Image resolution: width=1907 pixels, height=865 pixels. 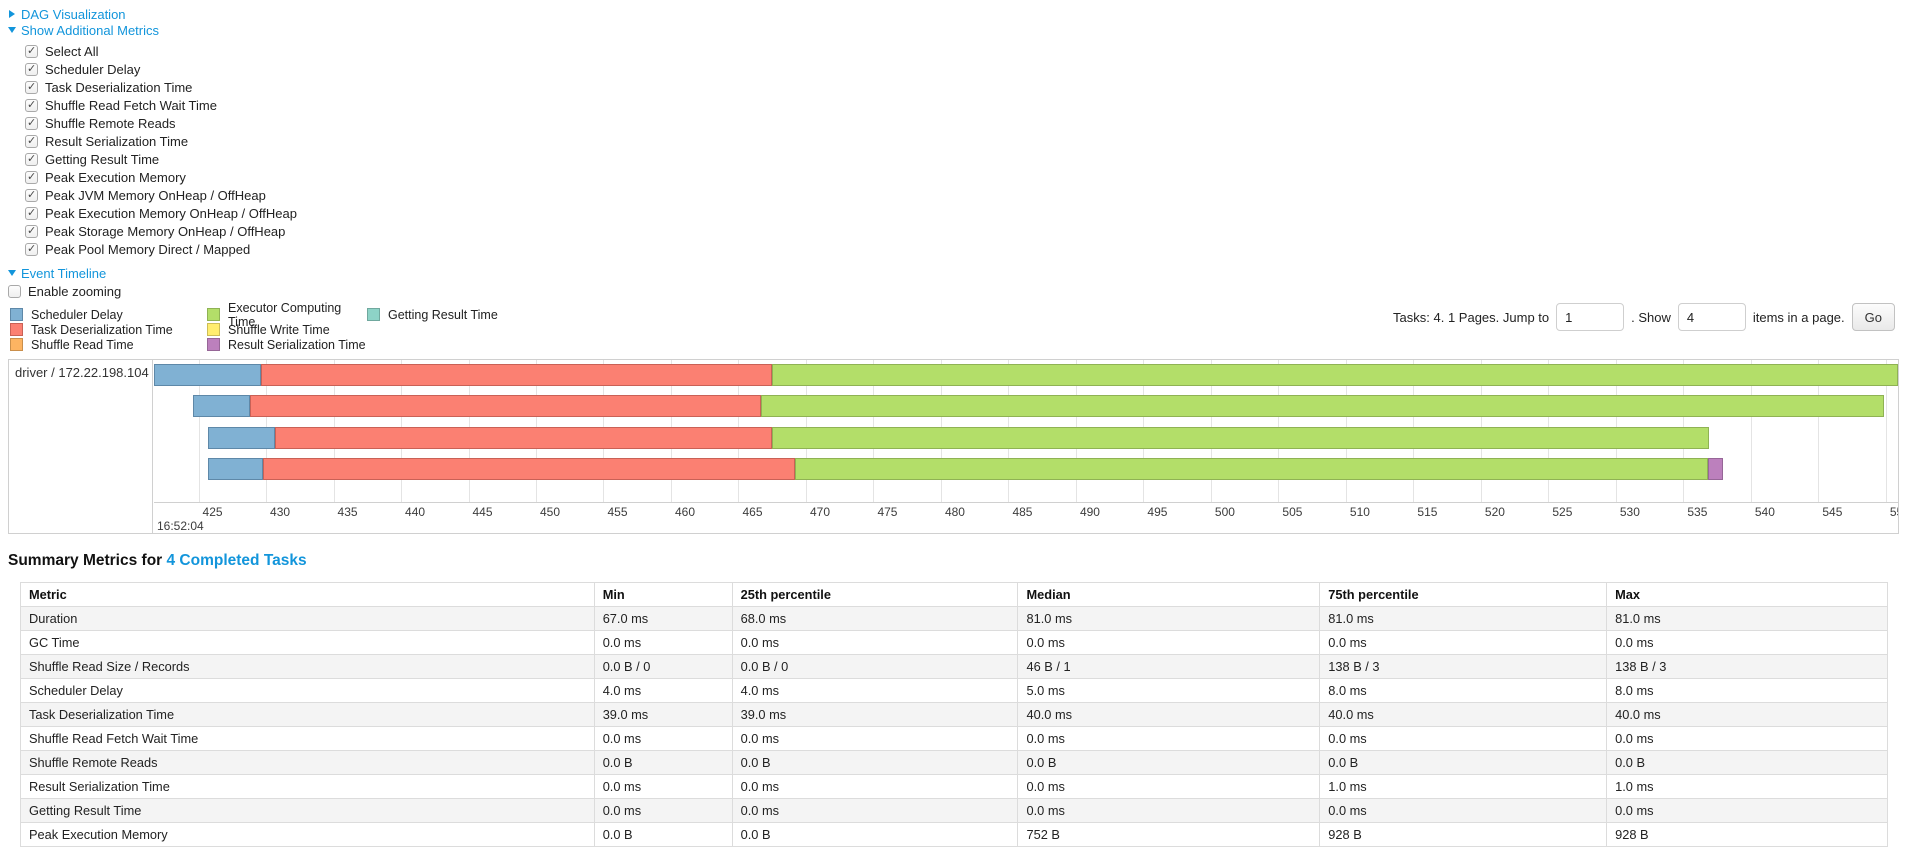 I want to click on summary-header-cell: 25th percentile, so click(x=875, y=594).